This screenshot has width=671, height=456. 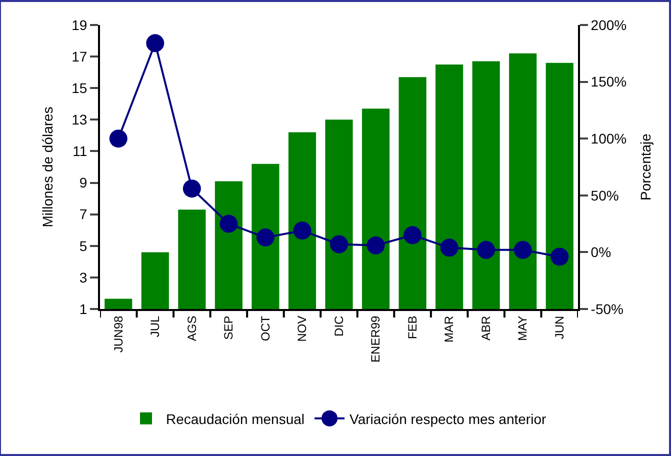 What do you see at coordinates (83, 246) in the screenshot?
I see `y-tick-label: 5` at bounding box center [83, 246].